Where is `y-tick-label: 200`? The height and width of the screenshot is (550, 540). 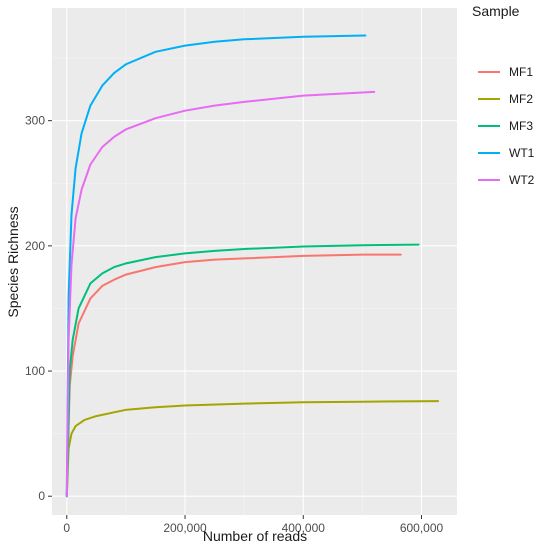 y-tick-label: 200 is located at coordinates (35, 246).